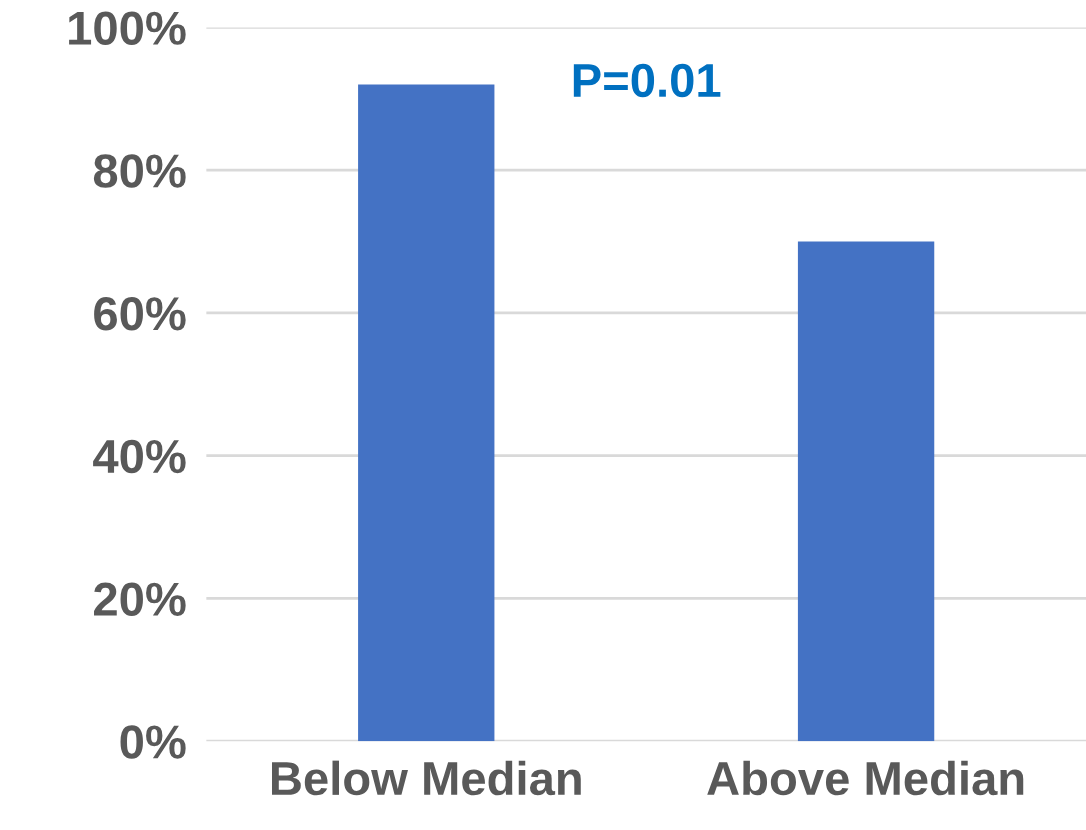  Describe the element at coordinates (140, 599) in the screenshot. I see `y-tick-label: 20%` at that location.